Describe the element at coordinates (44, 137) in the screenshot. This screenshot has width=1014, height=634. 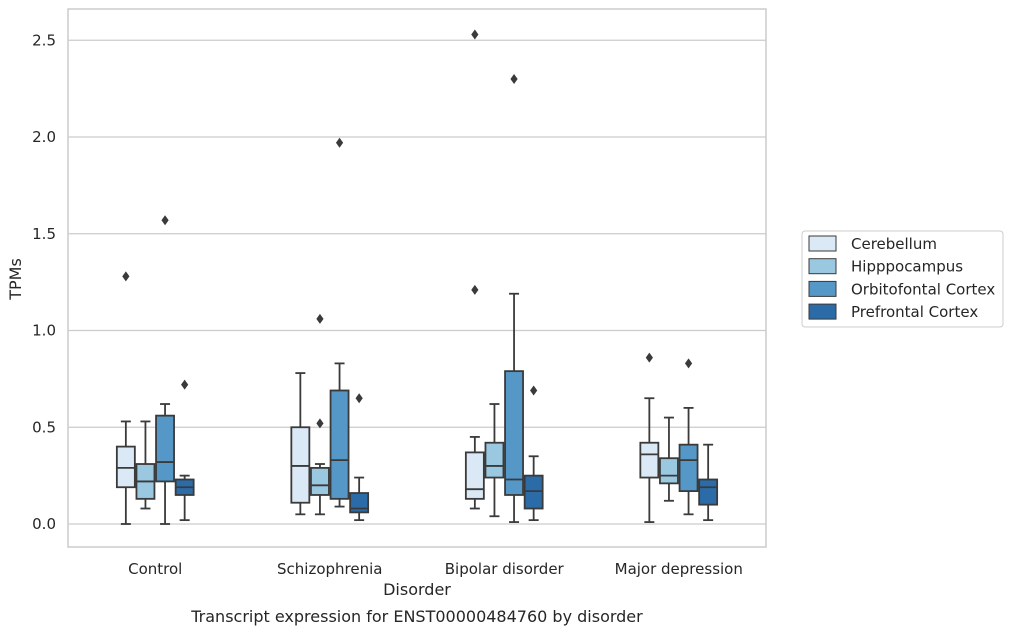
I see `y-tick-label: 2.0` at that location.